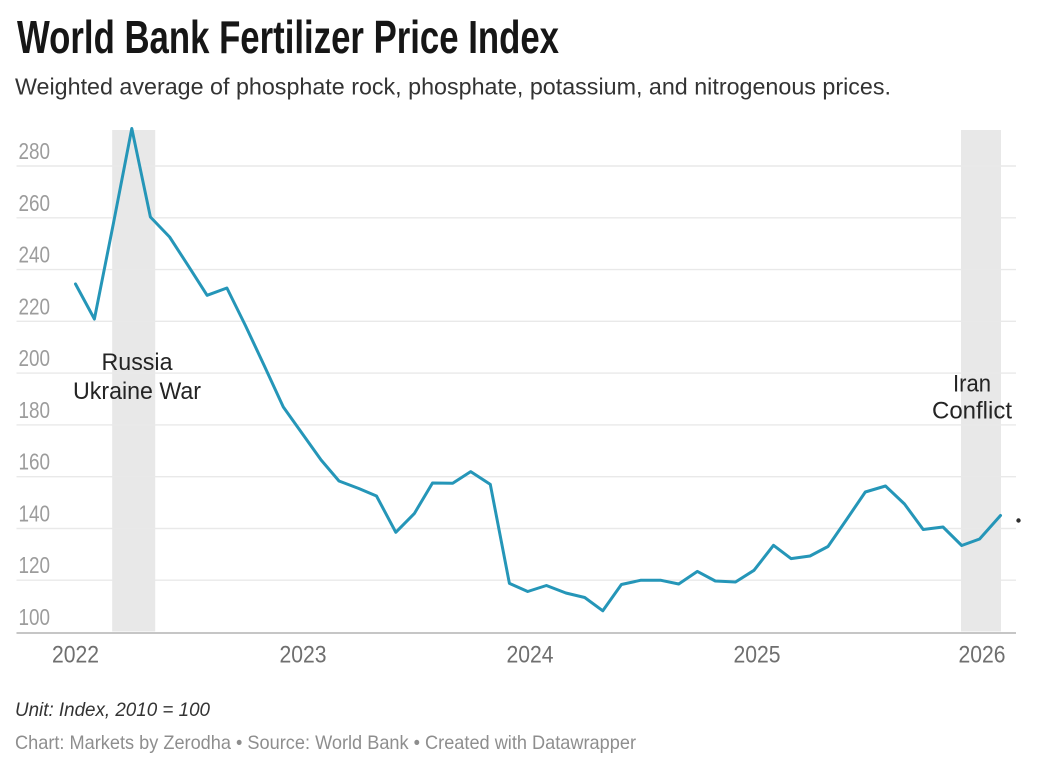 The height and width of the screenshot is (770, 1038). Describe the element at coordinates (35, 617) in the screenshot. I see `svg-text: 100` at that location.